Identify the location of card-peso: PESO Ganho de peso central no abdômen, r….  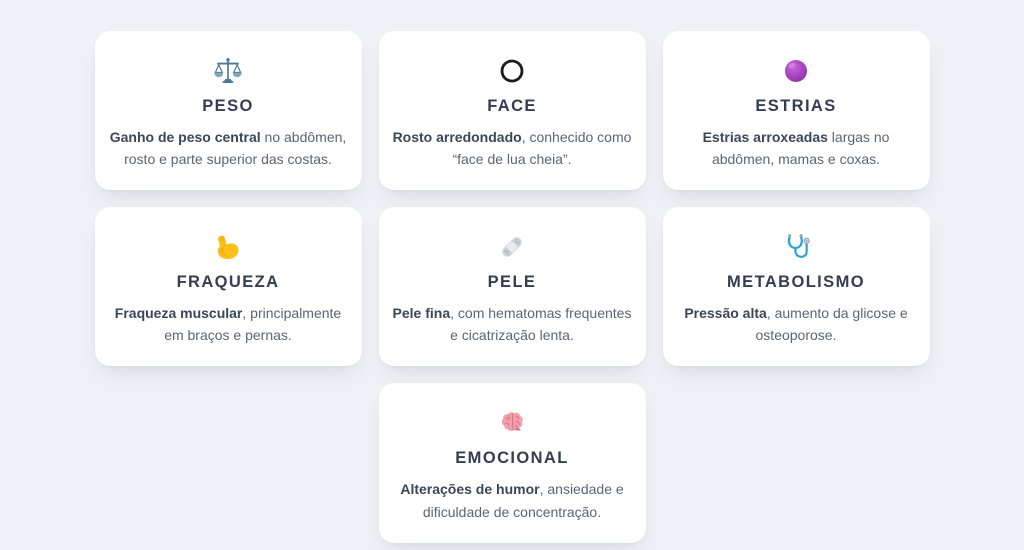
(228, 111).